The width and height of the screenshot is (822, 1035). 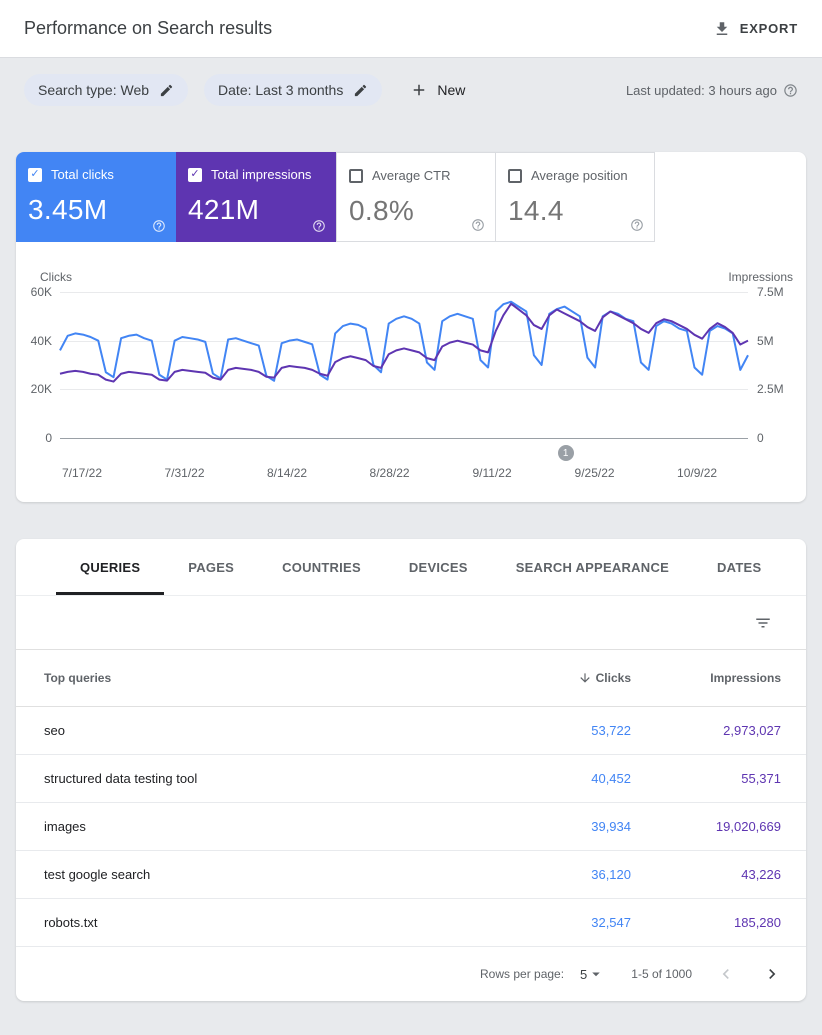 What do you see at coordinates (287, 473) in the screenshot?
I see `x-tick: 8/14/22` at bounding box center [287, 473].